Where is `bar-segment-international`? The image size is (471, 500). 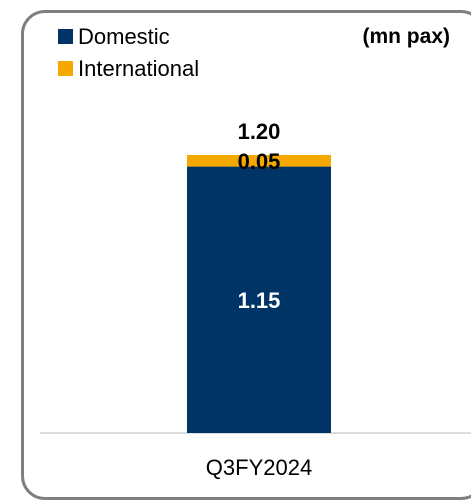 bar-segment-international is located at coordinates (259, 161).